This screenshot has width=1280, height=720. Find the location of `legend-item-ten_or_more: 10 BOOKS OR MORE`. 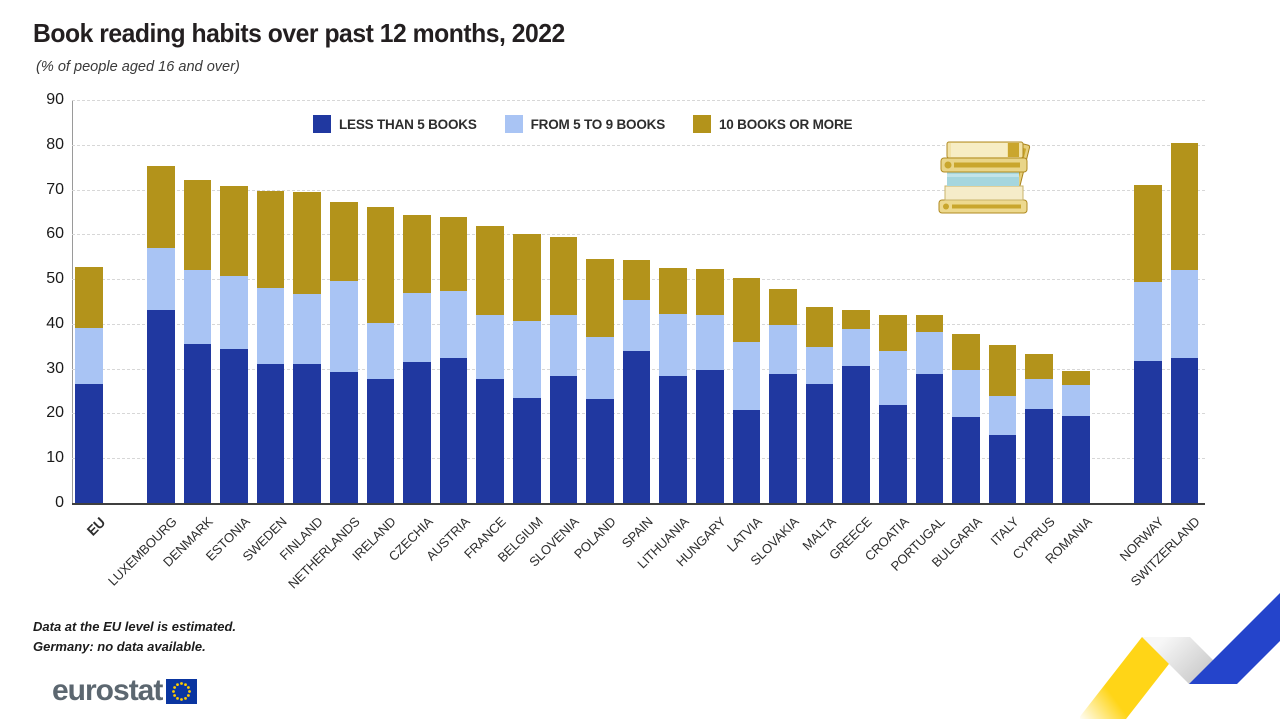

legend-item-ten_or_more: 10 BOOKS OR MORE is located at coordinates (773, 124).